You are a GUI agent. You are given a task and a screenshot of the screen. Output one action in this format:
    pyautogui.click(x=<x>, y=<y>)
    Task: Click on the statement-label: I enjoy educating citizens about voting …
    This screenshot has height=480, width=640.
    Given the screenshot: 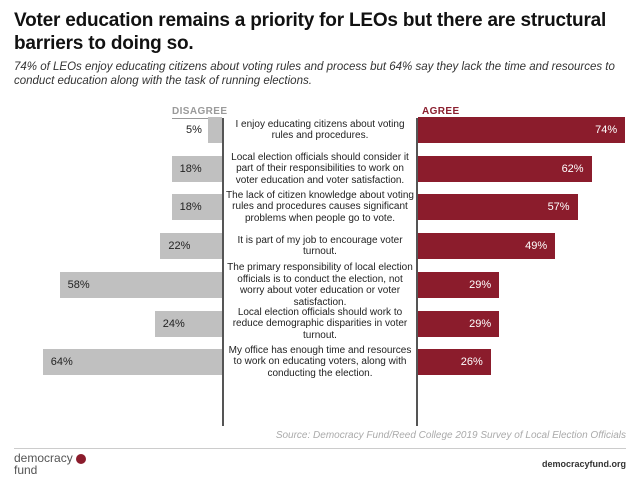 What is the action you would take?
    pyautogui.click(x=320, y=130)
    